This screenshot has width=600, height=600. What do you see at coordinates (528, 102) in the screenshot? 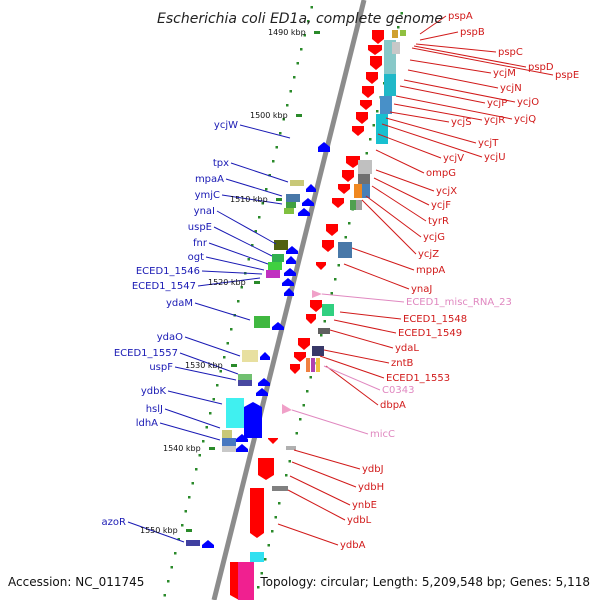
I see `gene-label-right: ycjO` at bounding box center [528, 102].